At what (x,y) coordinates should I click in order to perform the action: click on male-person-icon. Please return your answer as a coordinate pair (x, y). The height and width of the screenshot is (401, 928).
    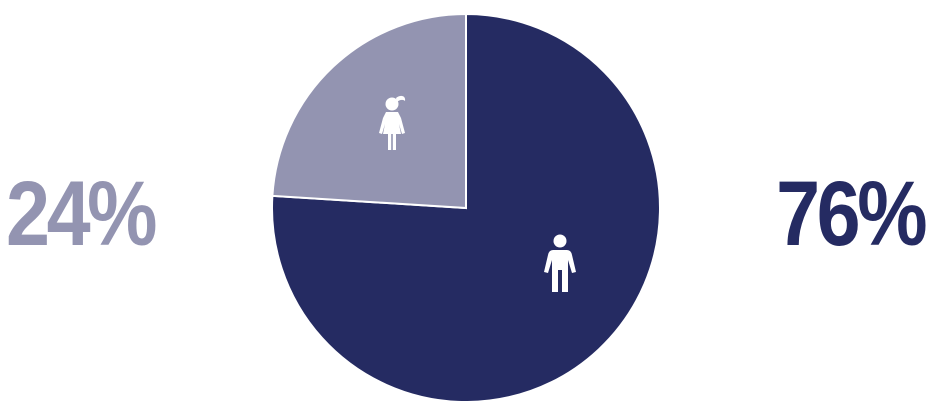
    Looking at the image, I should click on (560, 263).